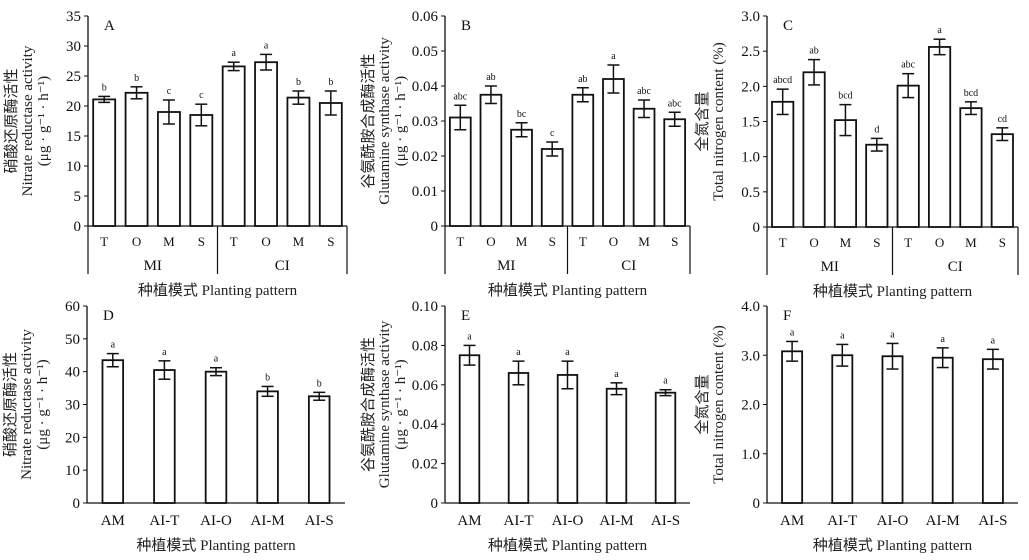 The height and width of the screenshot is (560, 1029). I want to click on y-axis-label: 全氮含量, so click(702, 121).